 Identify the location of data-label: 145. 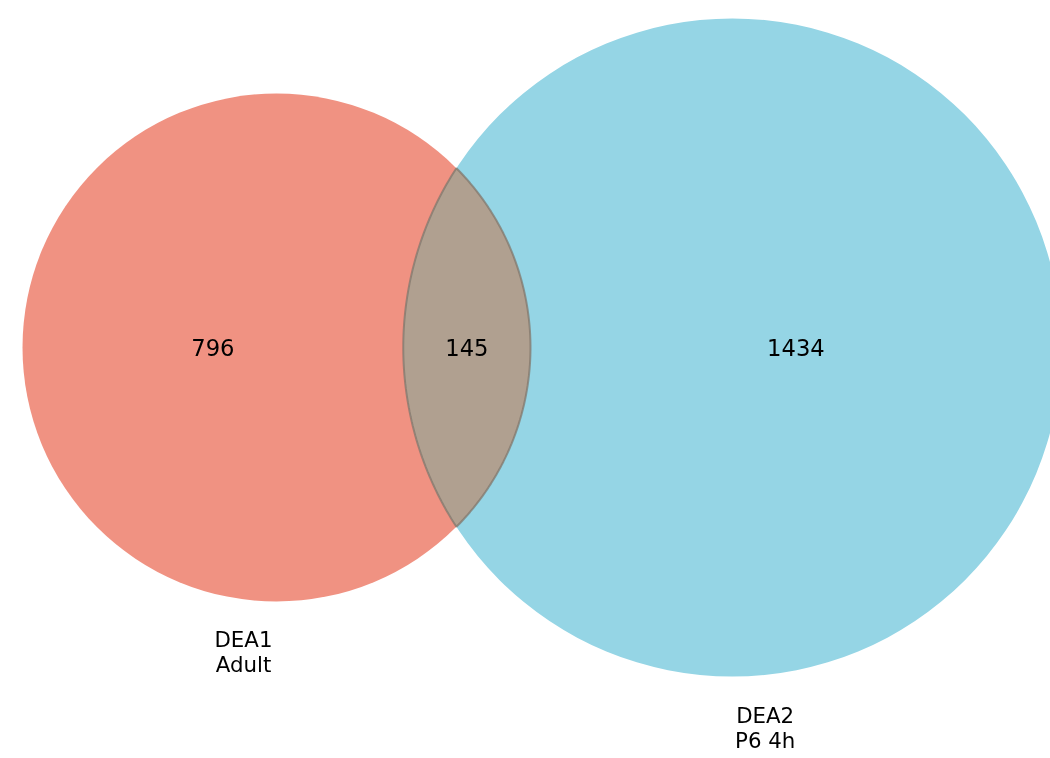
(467, 348).